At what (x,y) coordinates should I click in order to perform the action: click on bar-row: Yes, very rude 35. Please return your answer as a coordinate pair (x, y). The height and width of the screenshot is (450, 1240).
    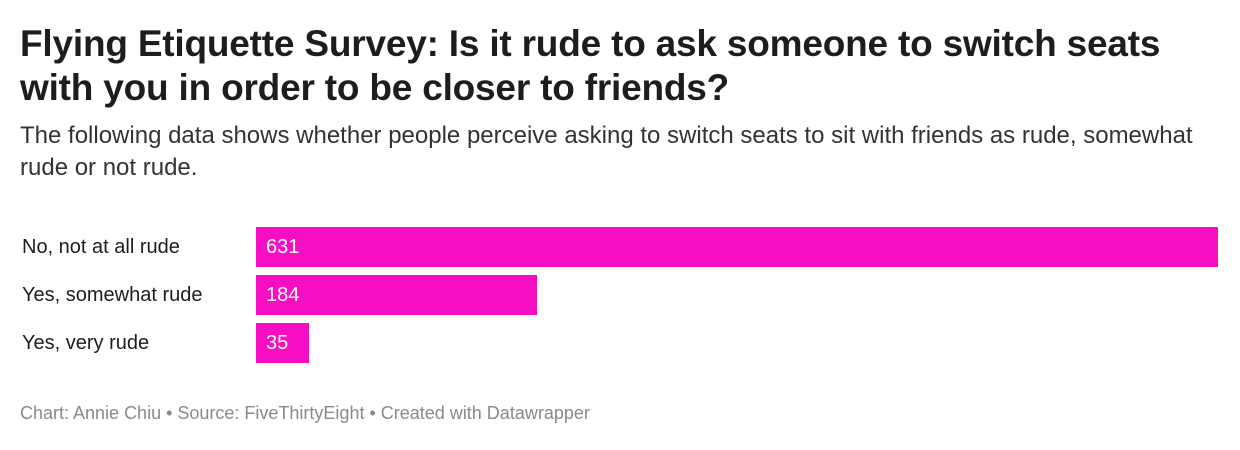
    Looking at the image, I should click on (620, 343).